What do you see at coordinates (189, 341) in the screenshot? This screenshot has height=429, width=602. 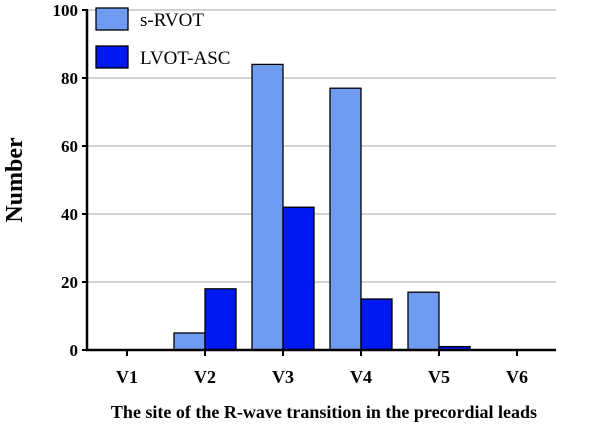 I see `bar-s-rvot-v2` at bounding box center [189, 341].